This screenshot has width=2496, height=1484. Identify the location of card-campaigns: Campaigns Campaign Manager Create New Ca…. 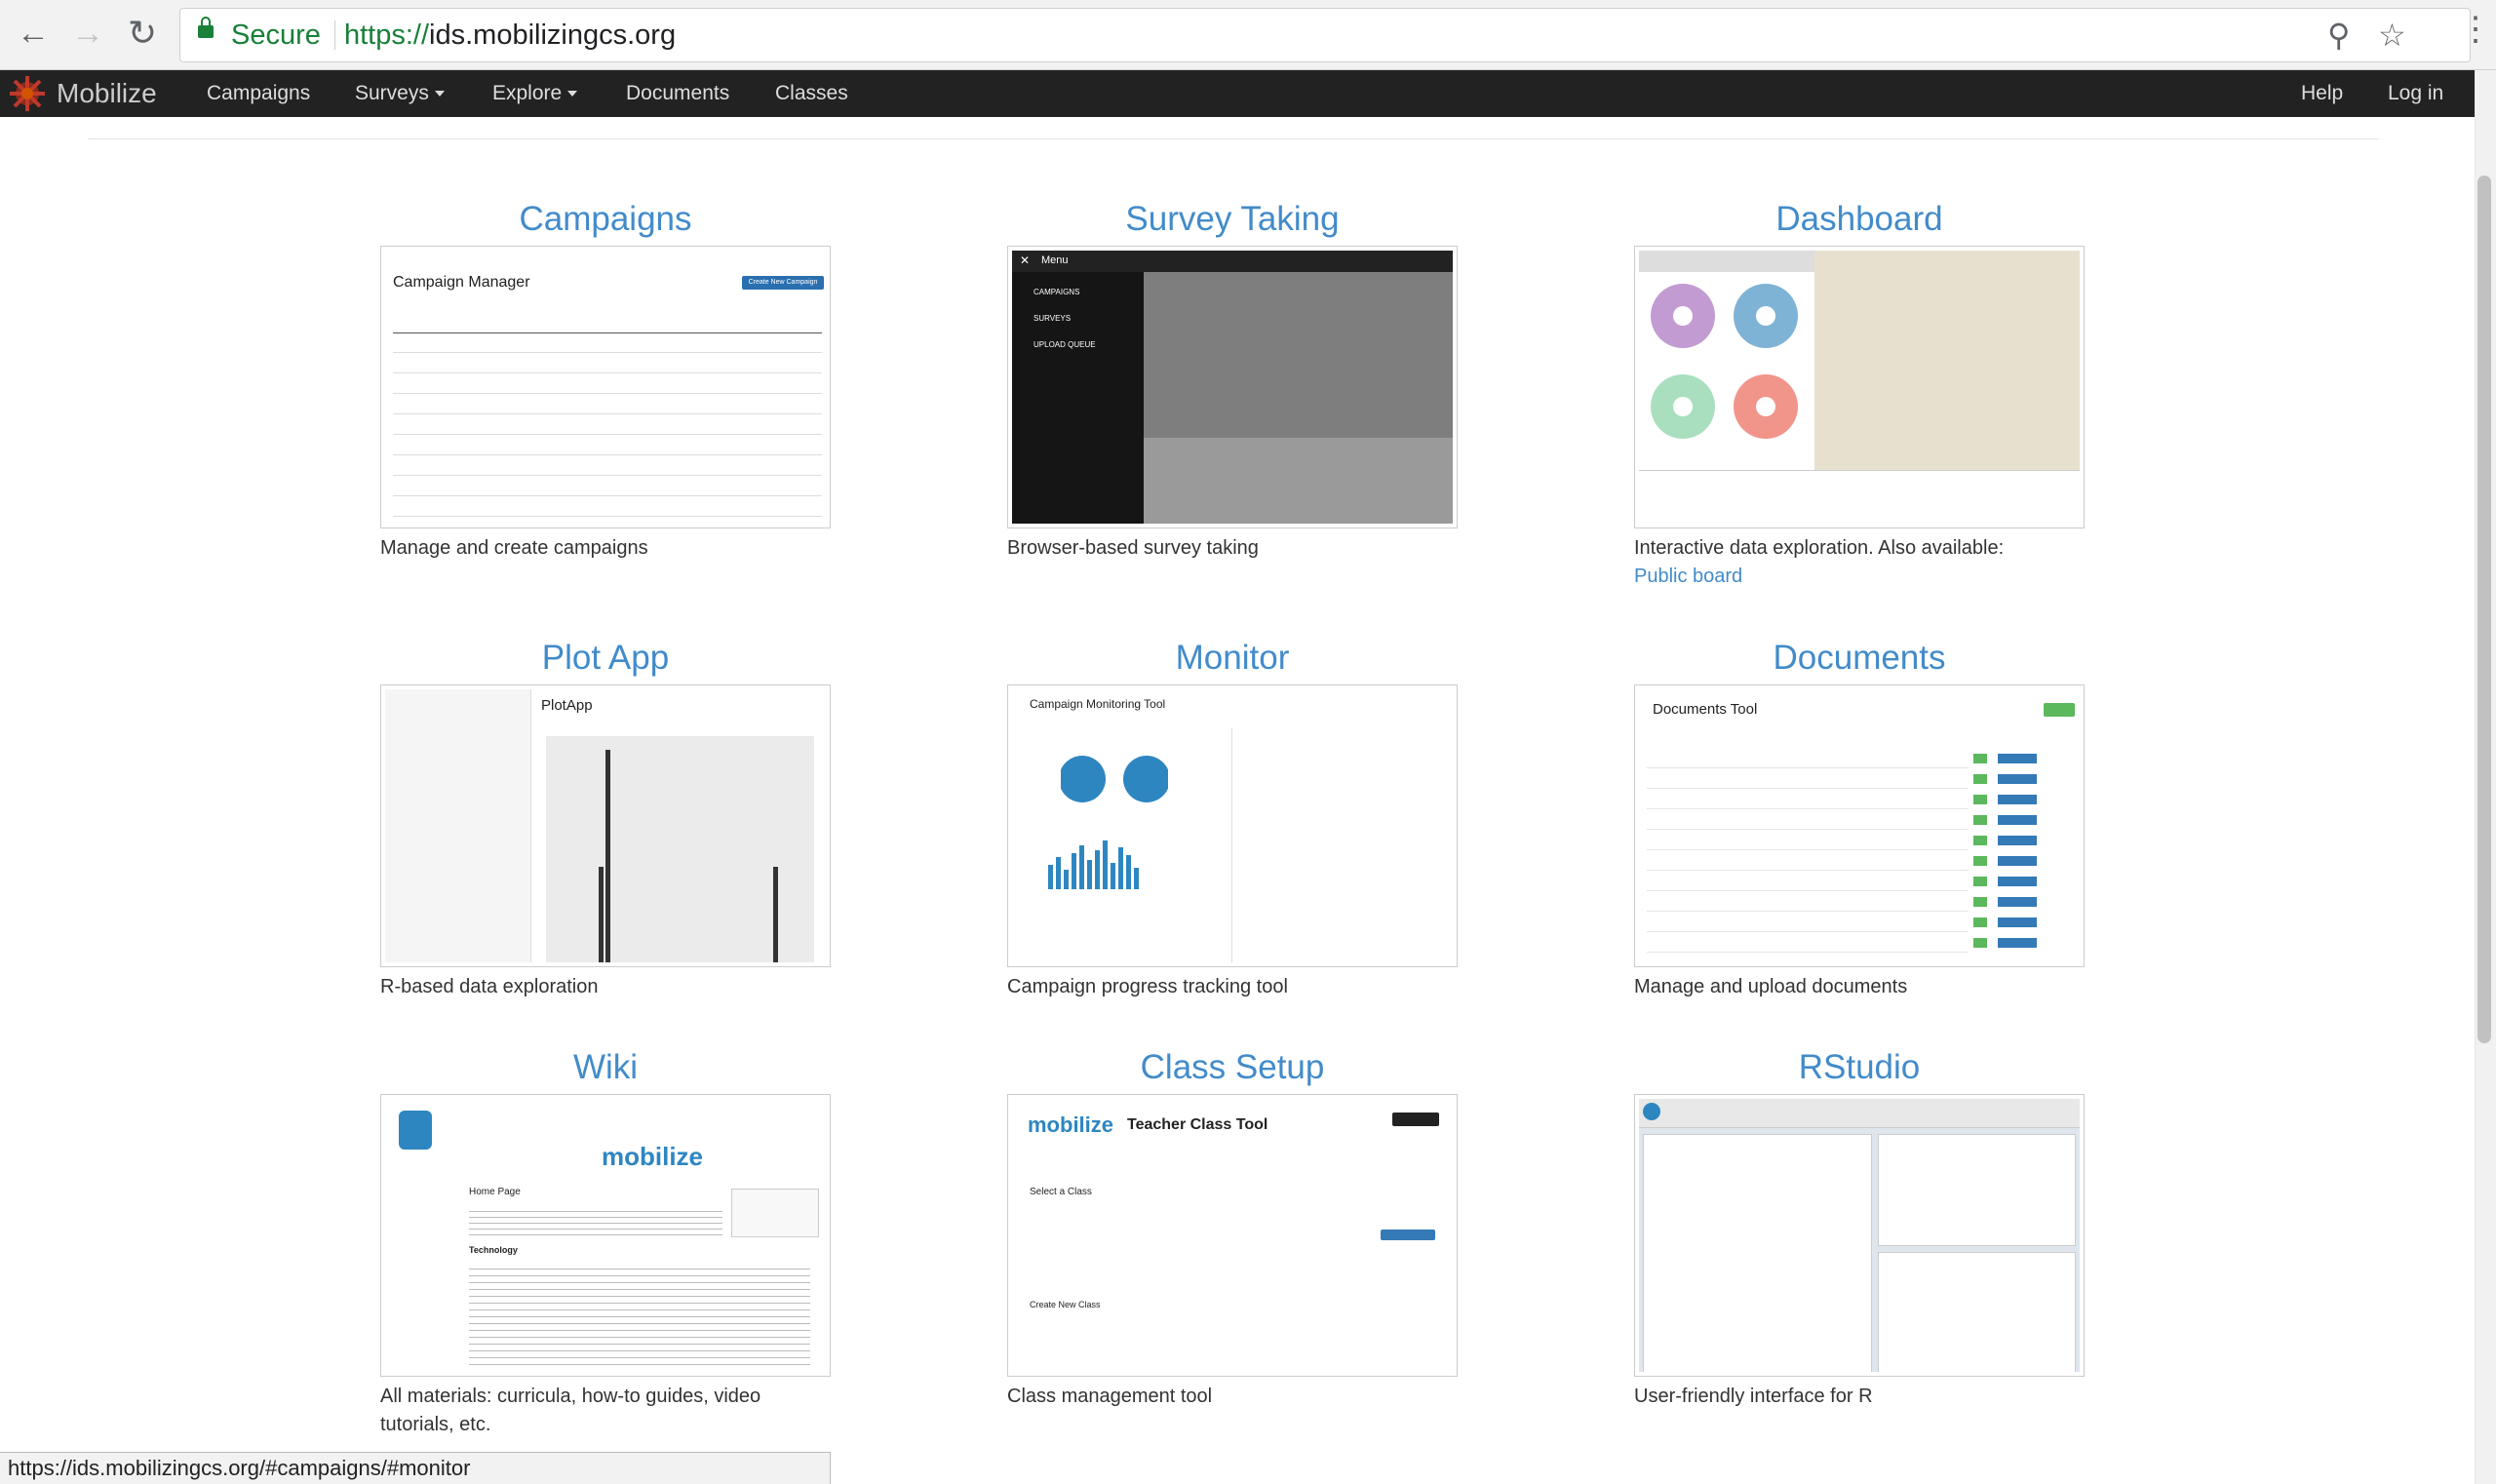
(605, 379).